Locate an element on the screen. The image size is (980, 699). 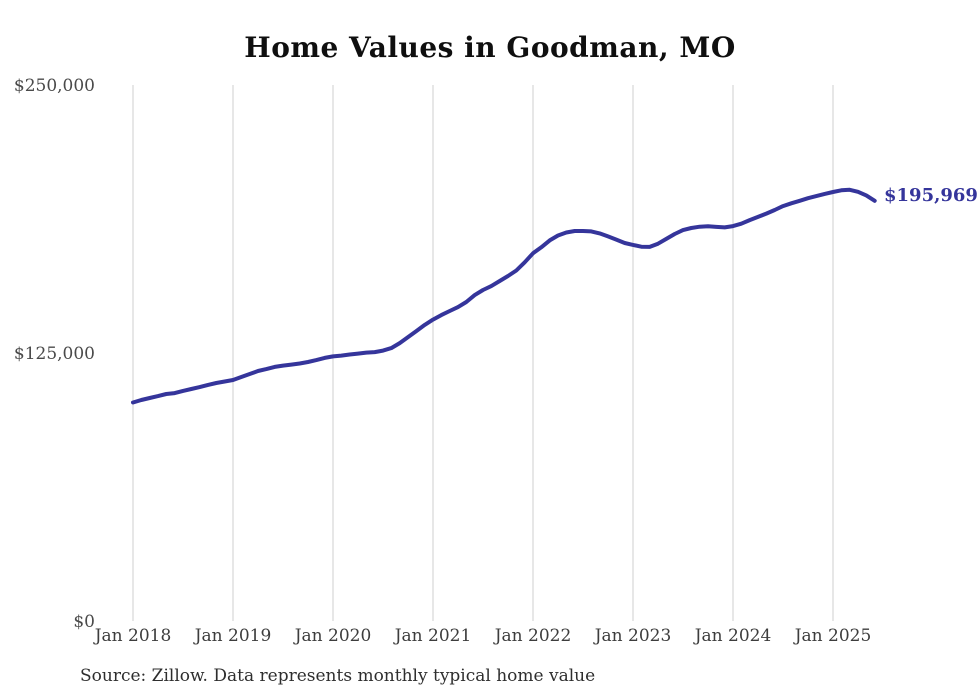
y-axis-tick-labels: $250,000 $125,000 $0 is located at coordinates (54, 354).